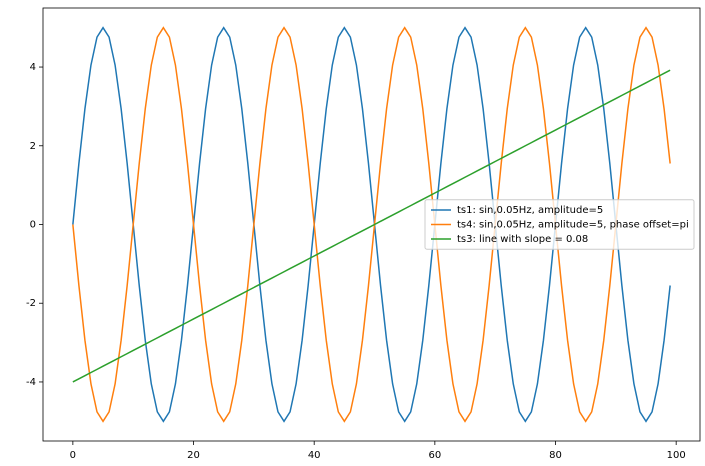  Describe the element at coordinates (33, 225) in the screenshot. I see `y-tick-label: 0` at that location.